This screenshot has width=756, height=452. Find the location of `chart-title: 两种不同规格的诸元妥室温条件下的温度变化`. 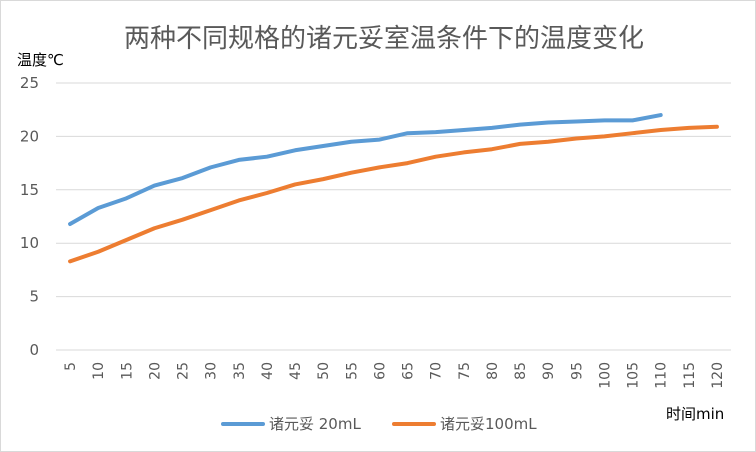

chart-title: 两种不同规格的诸元妥室温条件下的温度变化 is located at coordinates (384, 39).